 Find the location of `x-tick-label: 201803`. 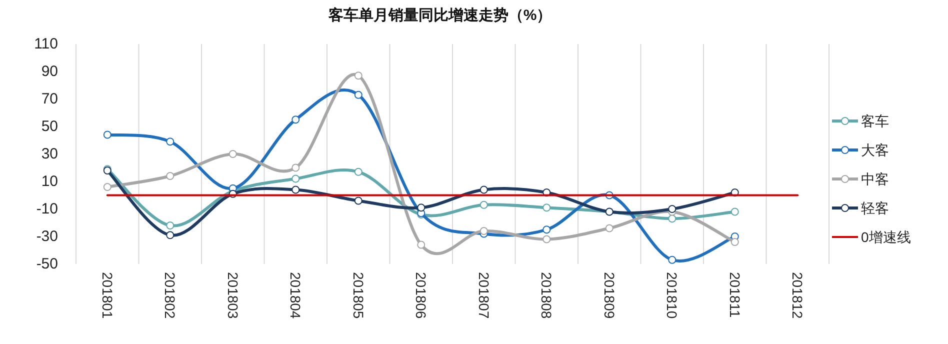

x-tick-label: 201803 is located at coordinates (232, 295).